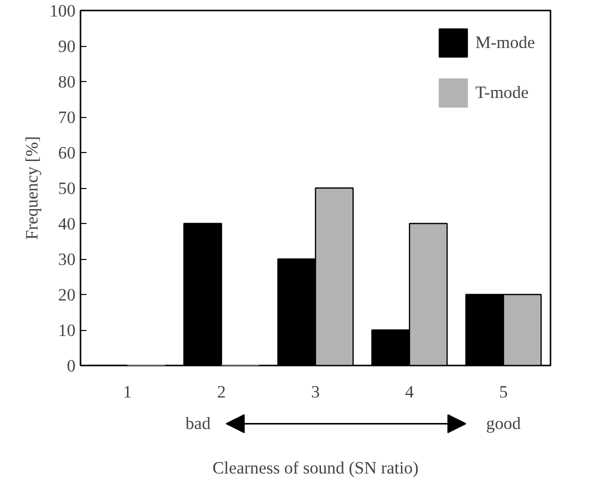 This screenshot has height=486, width=592. I want to click on x-tick-label: 2, so click(221, 392).